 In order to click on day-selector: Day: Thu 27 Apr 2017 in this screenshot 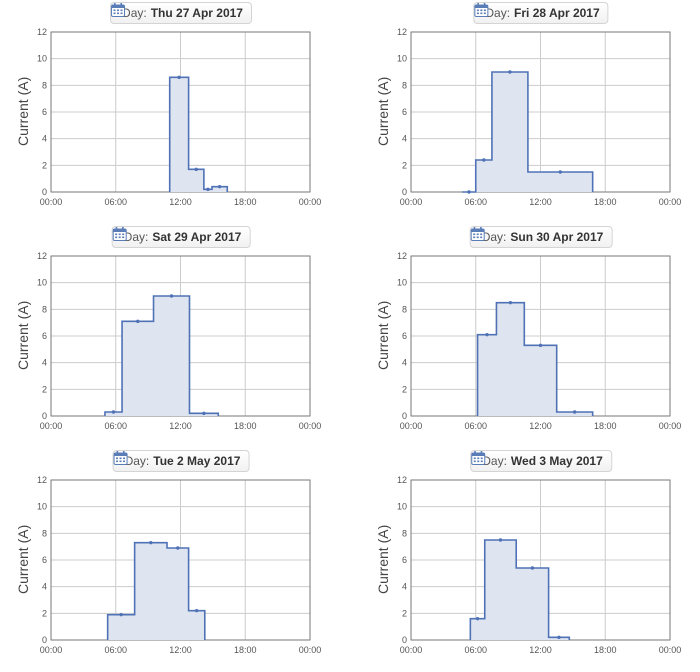, I will do `click(181, 13)`.